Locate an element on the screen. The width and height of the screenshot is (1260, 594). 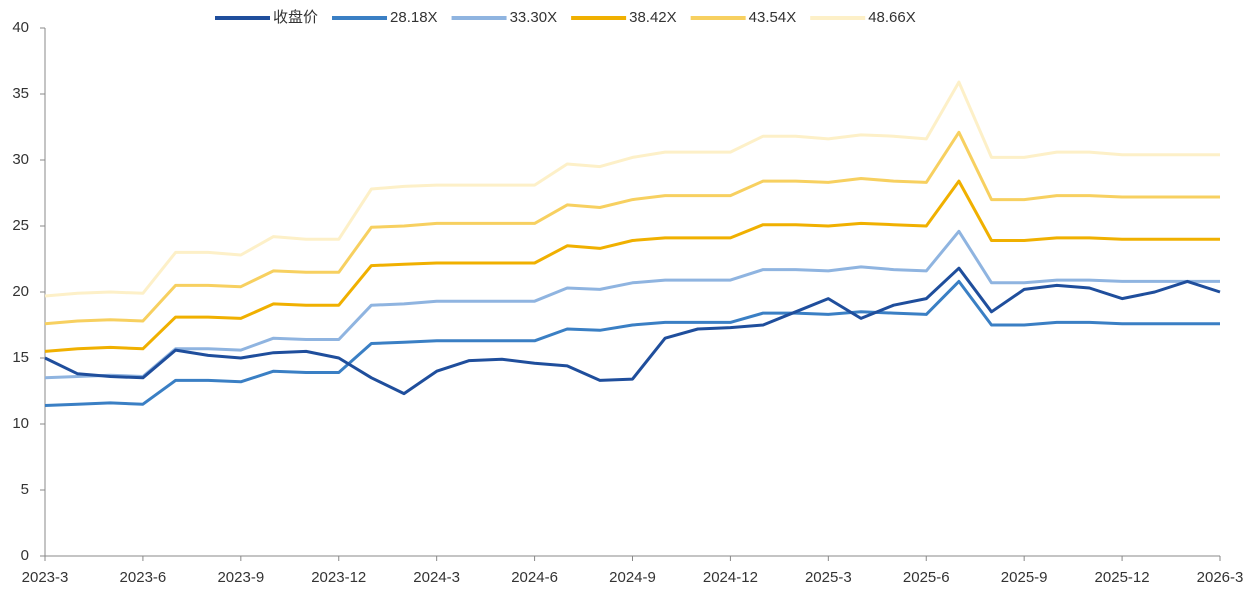
y-tick-label: 5 is located at coordinates (25, 489).